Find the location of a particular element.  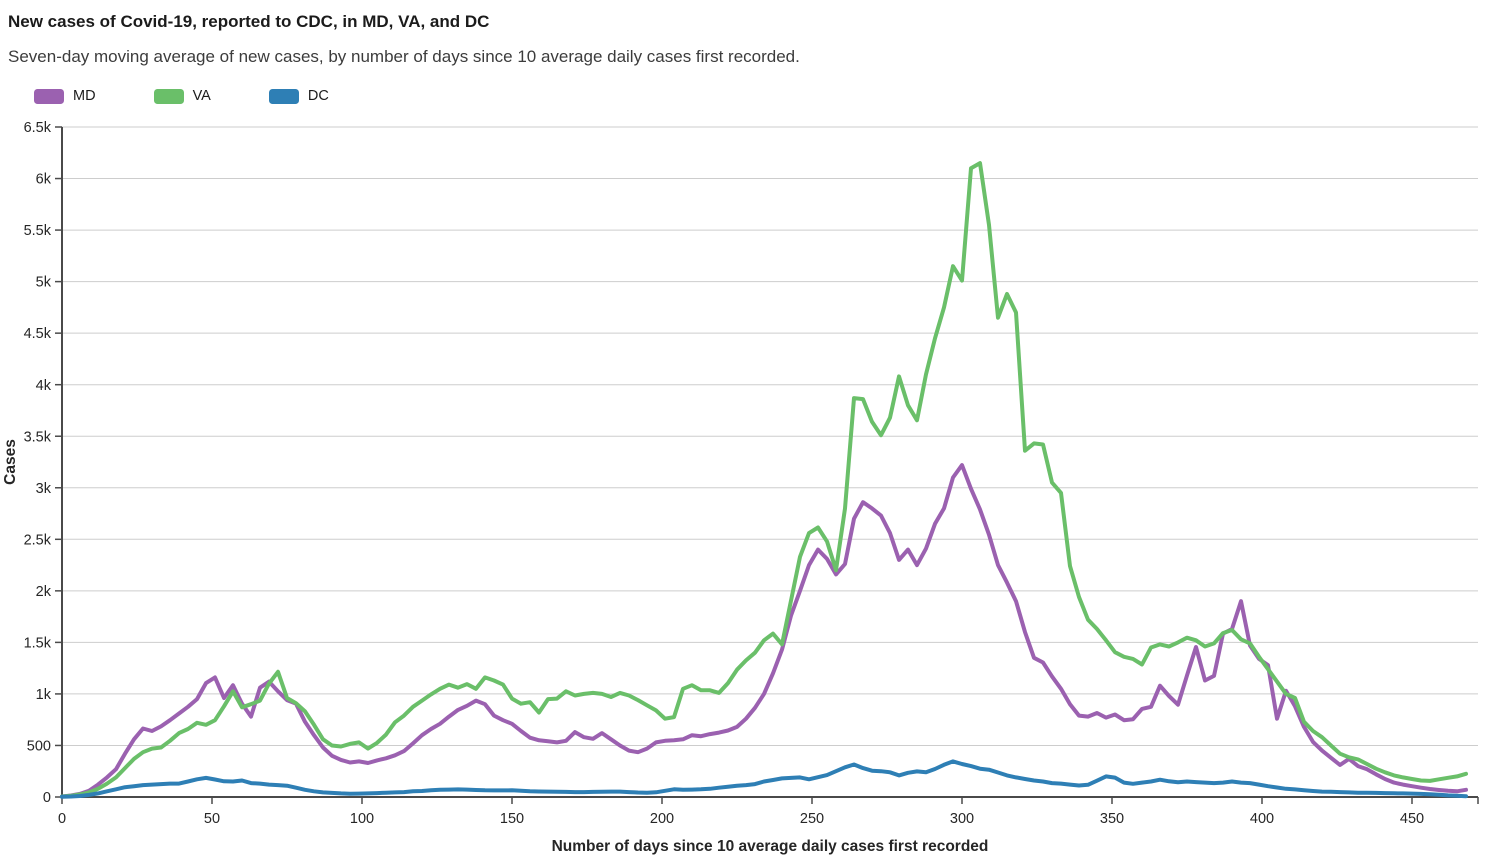

y-tick-label: 1k is located at coordinates (44, 695).